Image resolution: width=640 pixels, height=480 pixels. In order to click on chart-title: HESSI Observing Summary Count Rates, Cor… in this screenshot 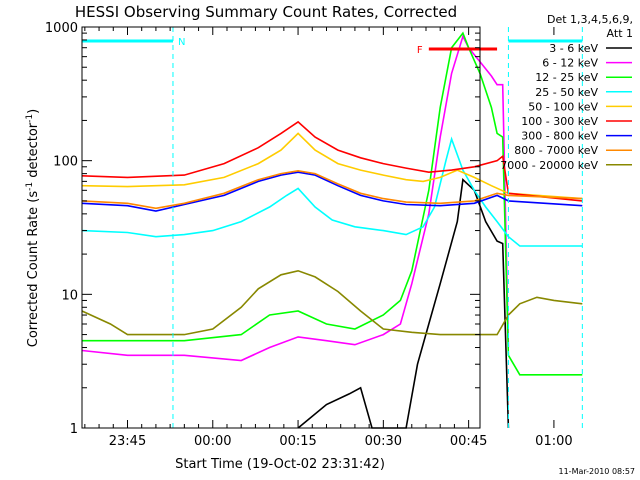, I will do `click(266, 12)`.